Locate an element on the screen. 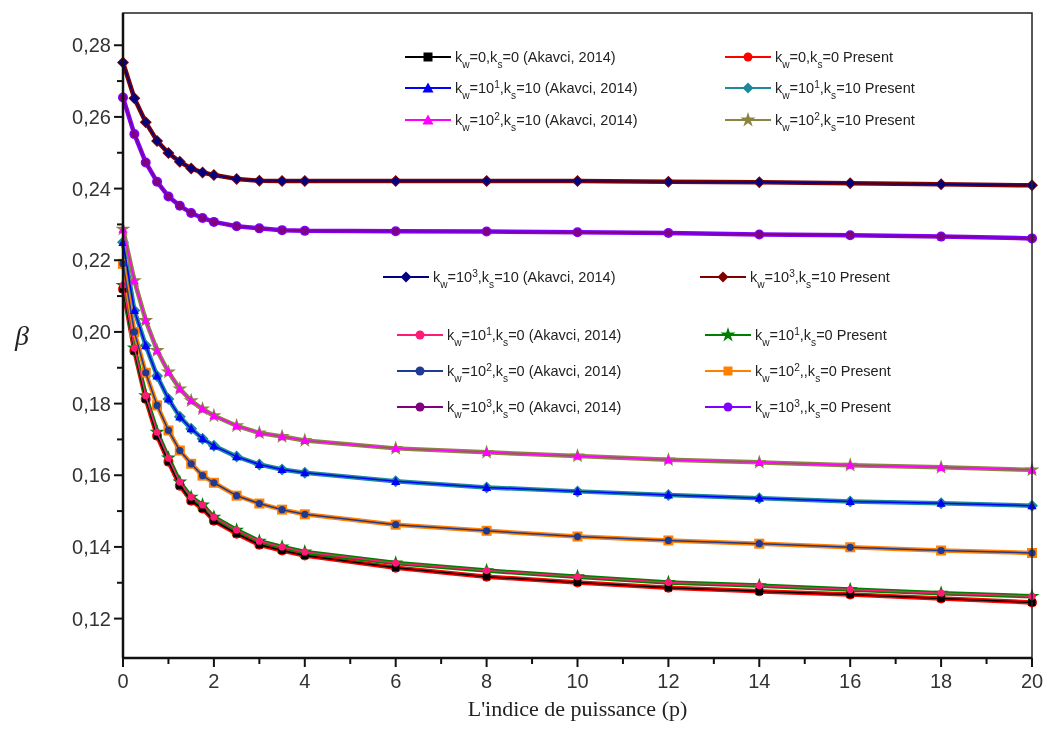  legend-label: k$_{w}$=10$^{1}$,k$_{s}$=0 (Akavci, 2014) is located at coordinates (534, 336).